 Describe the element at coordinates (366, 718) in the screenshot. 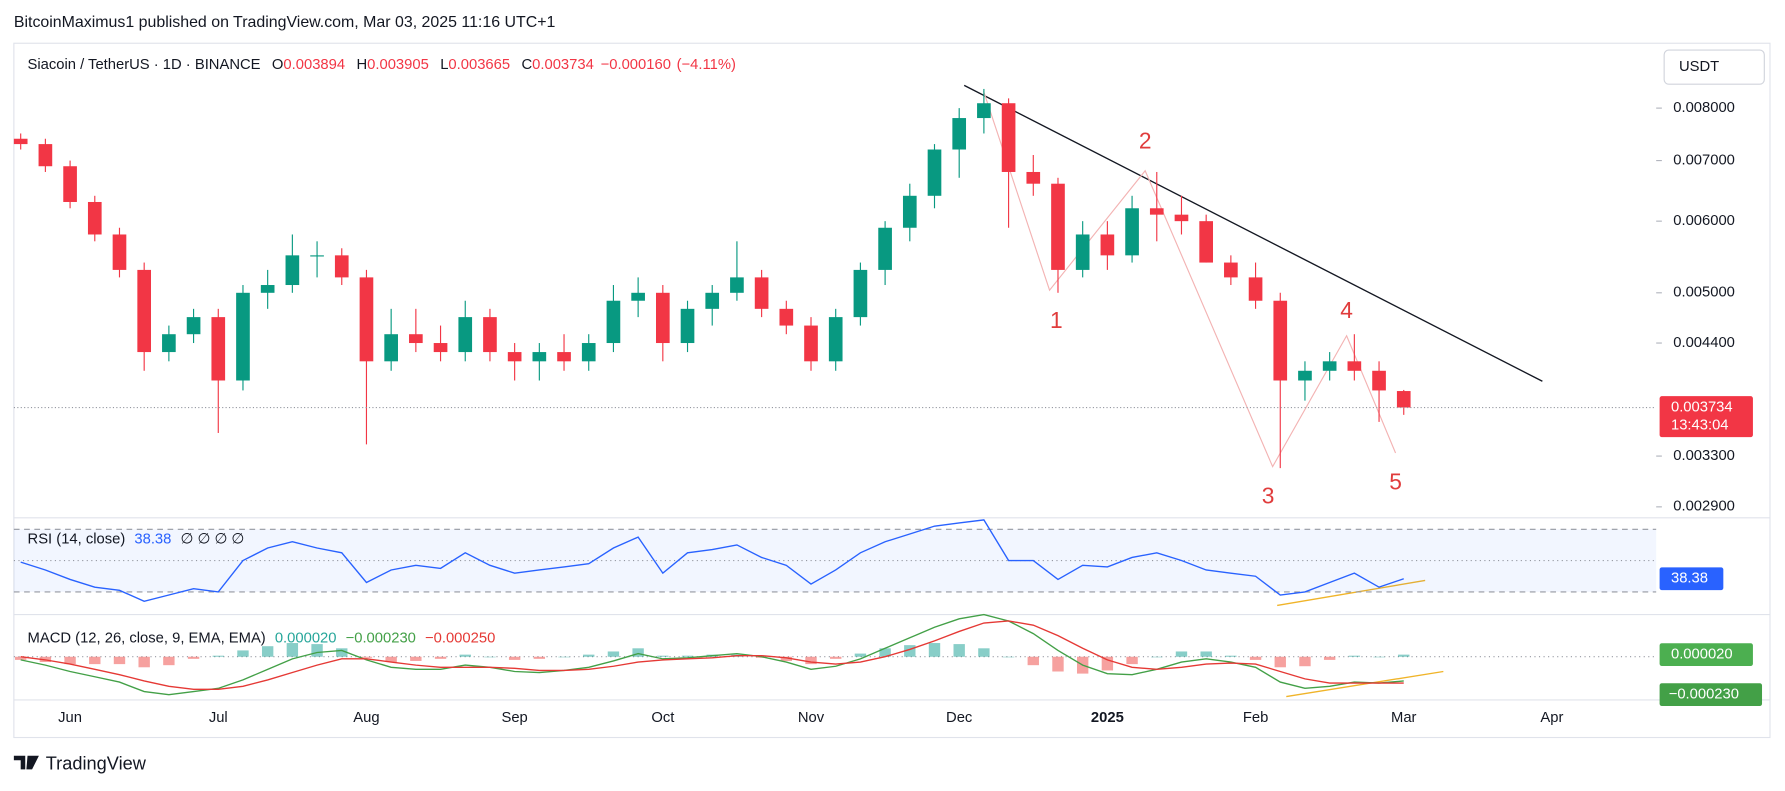

I see `x-tick-label: Aug` at that location.